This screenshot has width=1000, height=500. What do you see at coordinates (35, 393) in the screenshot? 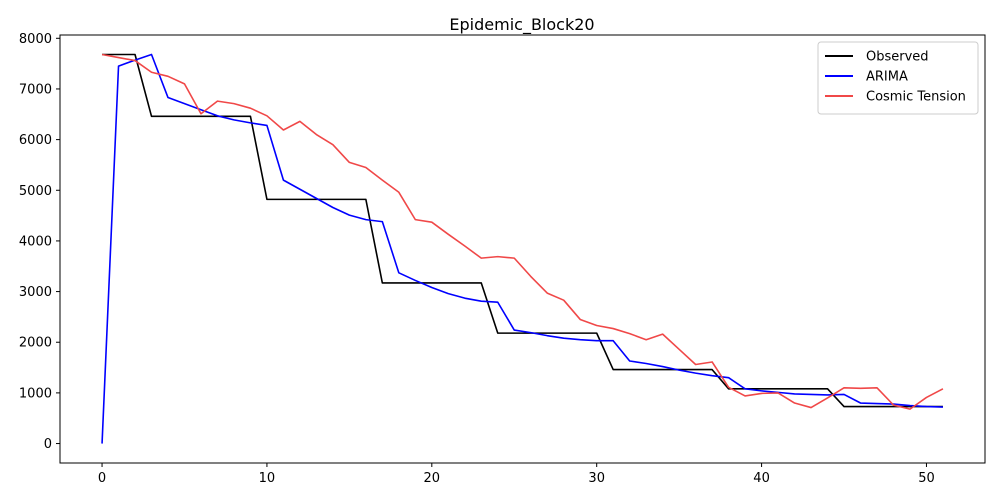
I see `y-tick-label: 1000` at bounding box center [35, 393].